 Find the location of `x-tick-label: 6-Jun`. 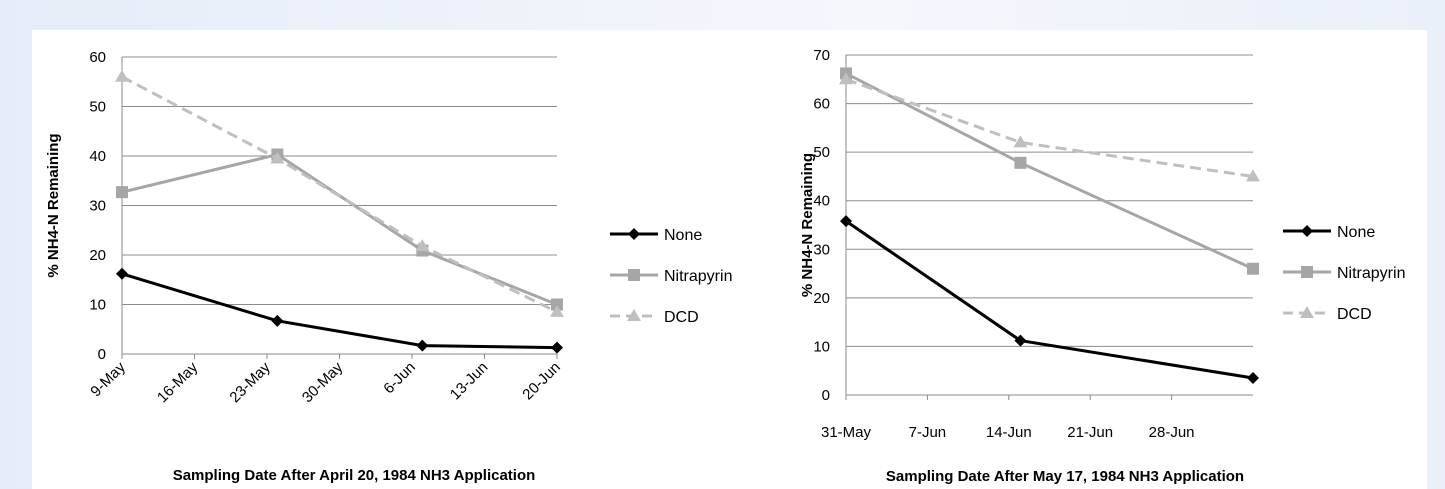

x-tick-label: 6-Jun is located at coordinates (399, 378).